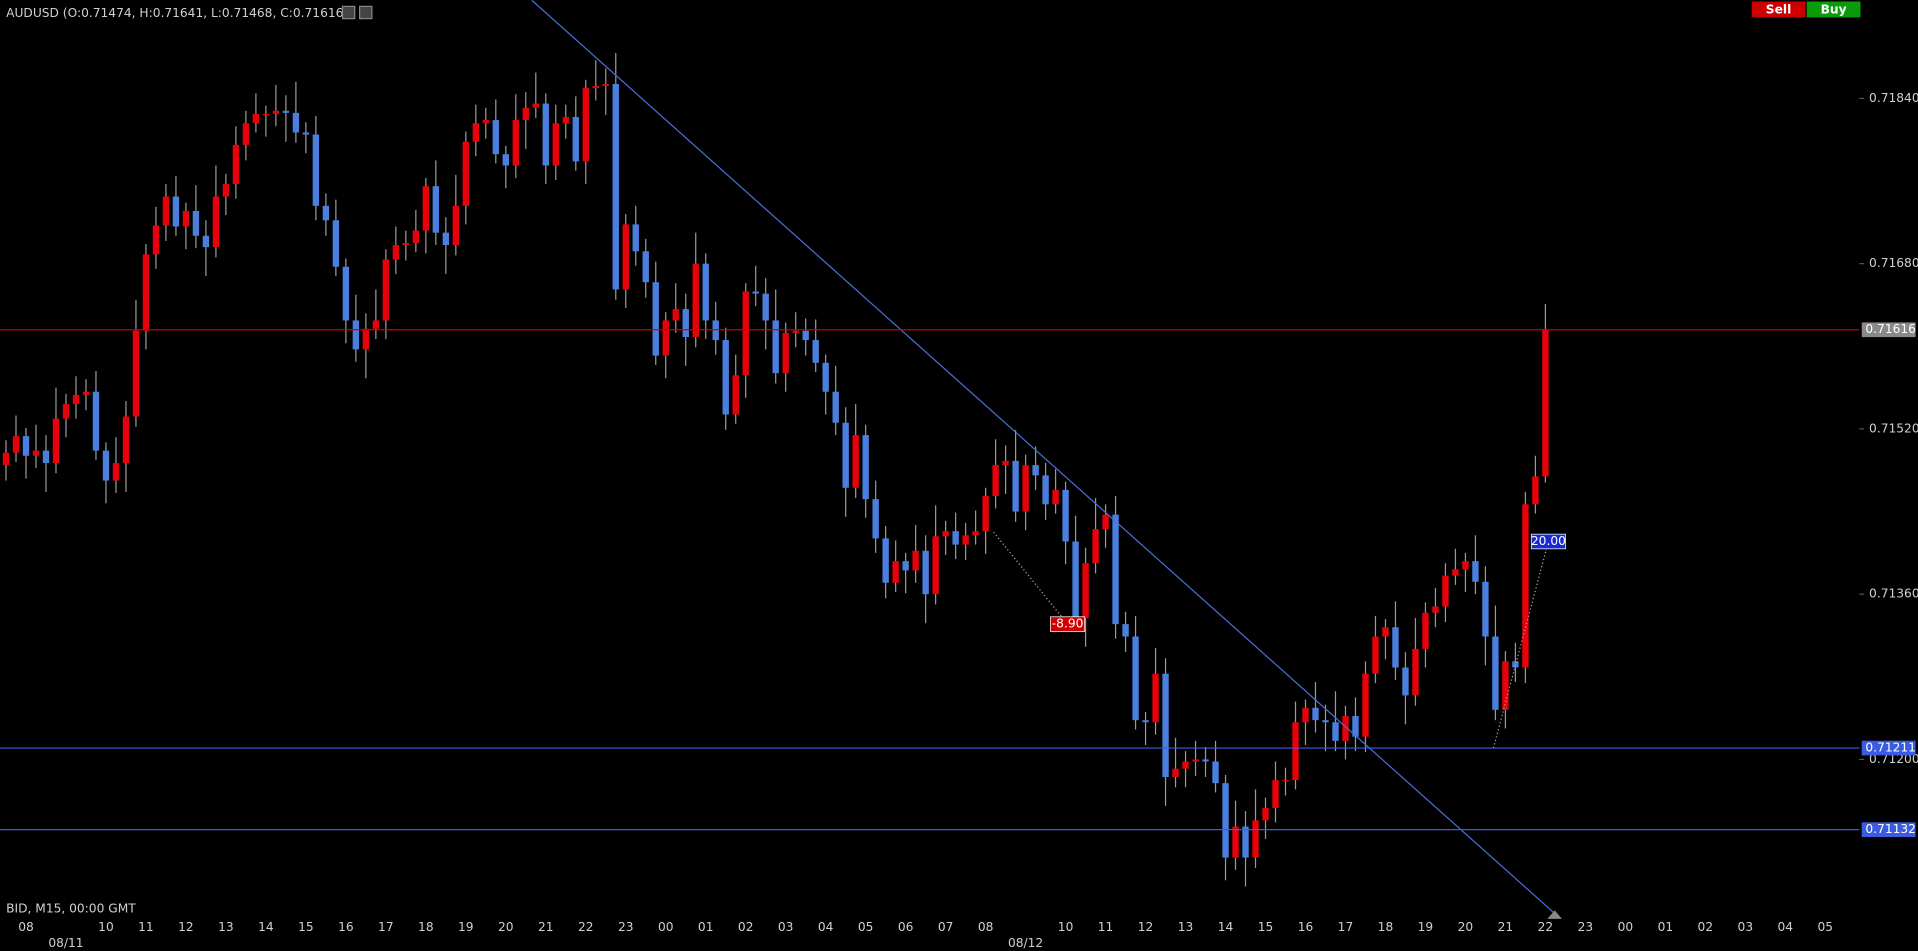 The height and width of the screenshot is (951, 1918). I want to click on sell-button, so click(1778, 9).